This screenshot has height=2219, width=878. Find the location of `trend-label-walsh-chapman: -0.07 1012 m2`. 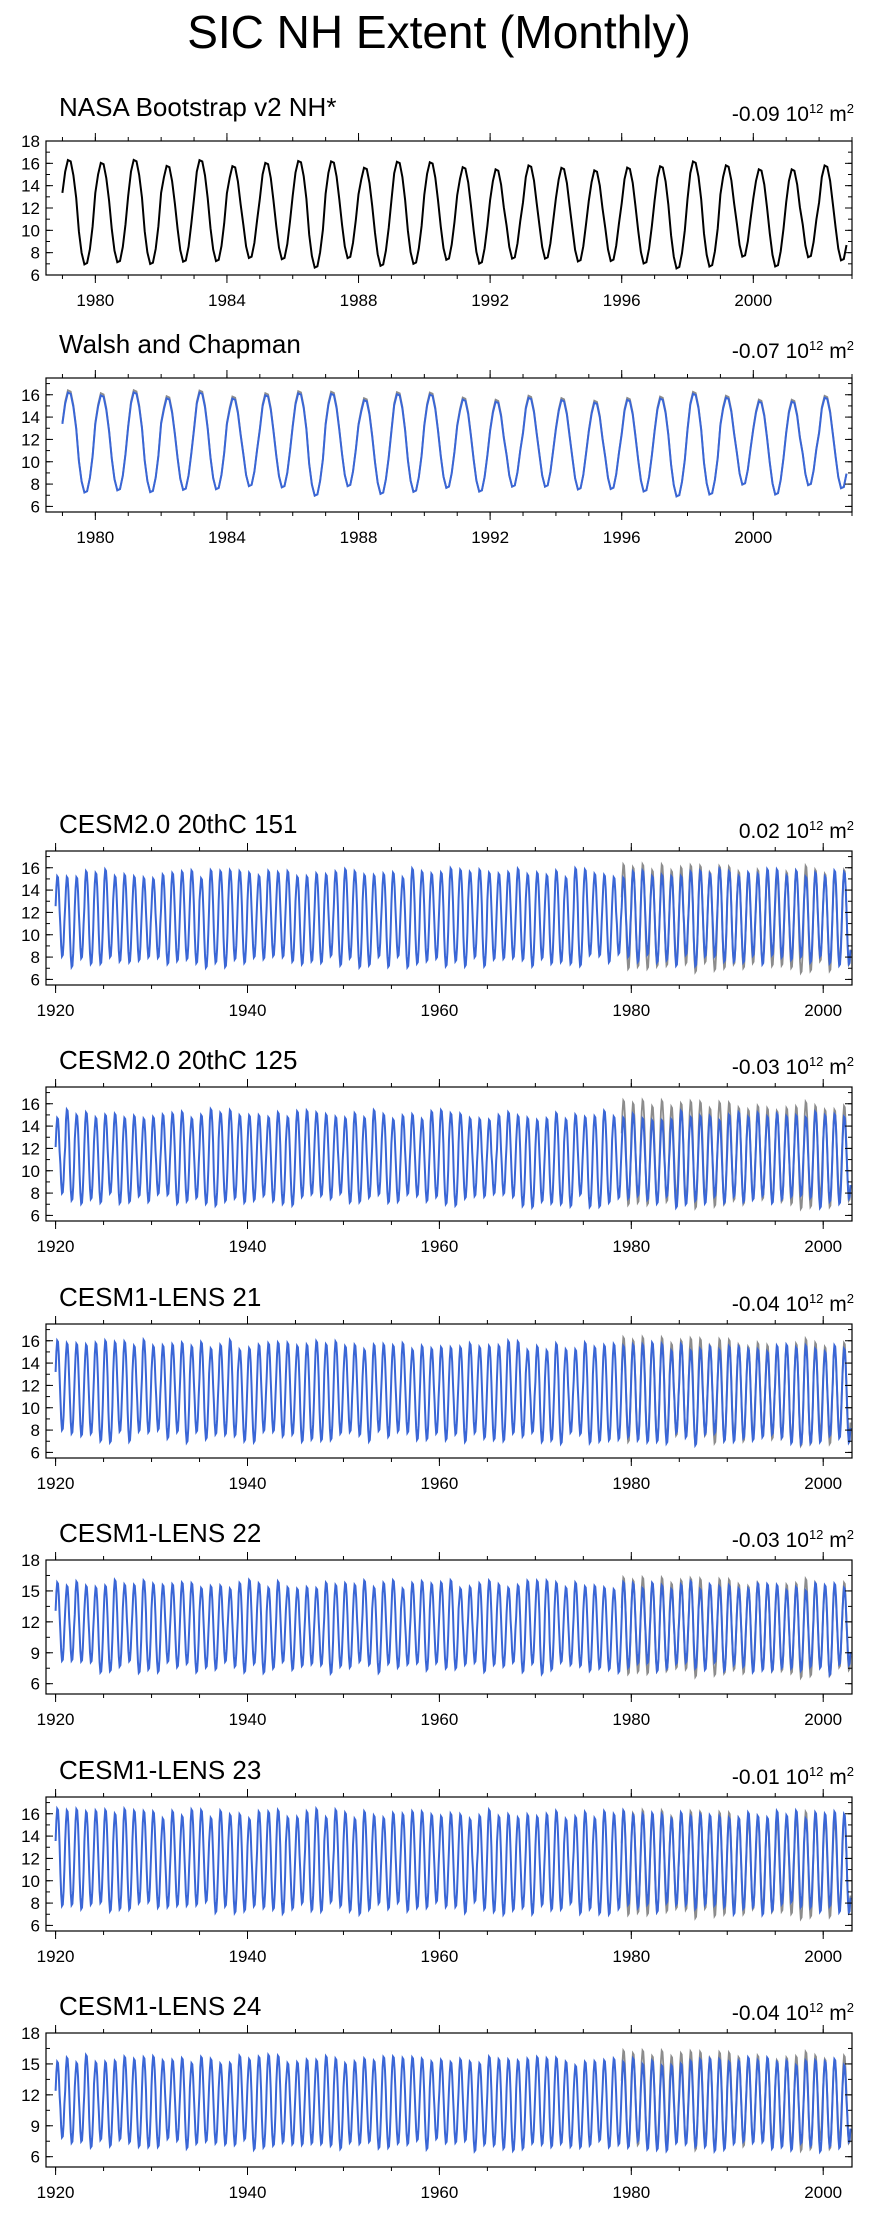

trend-label-walsh-chapman: -0.07 1012 m2 is located at coordinates (793, 351).